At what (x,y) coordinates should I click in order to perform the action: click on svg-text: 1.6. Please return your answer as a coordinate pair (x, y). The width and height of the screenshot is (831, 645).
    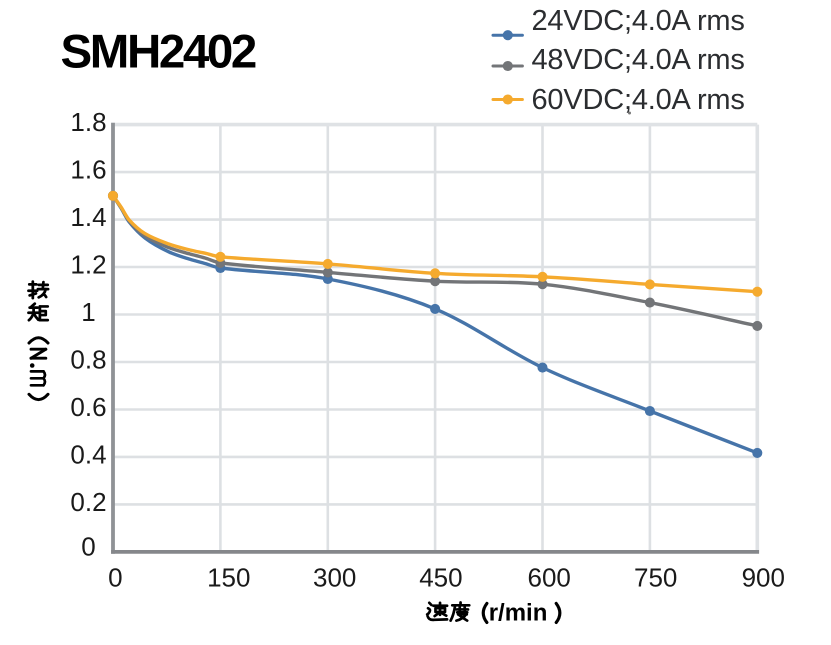
    Looking at the image, I should click on (88, 170).